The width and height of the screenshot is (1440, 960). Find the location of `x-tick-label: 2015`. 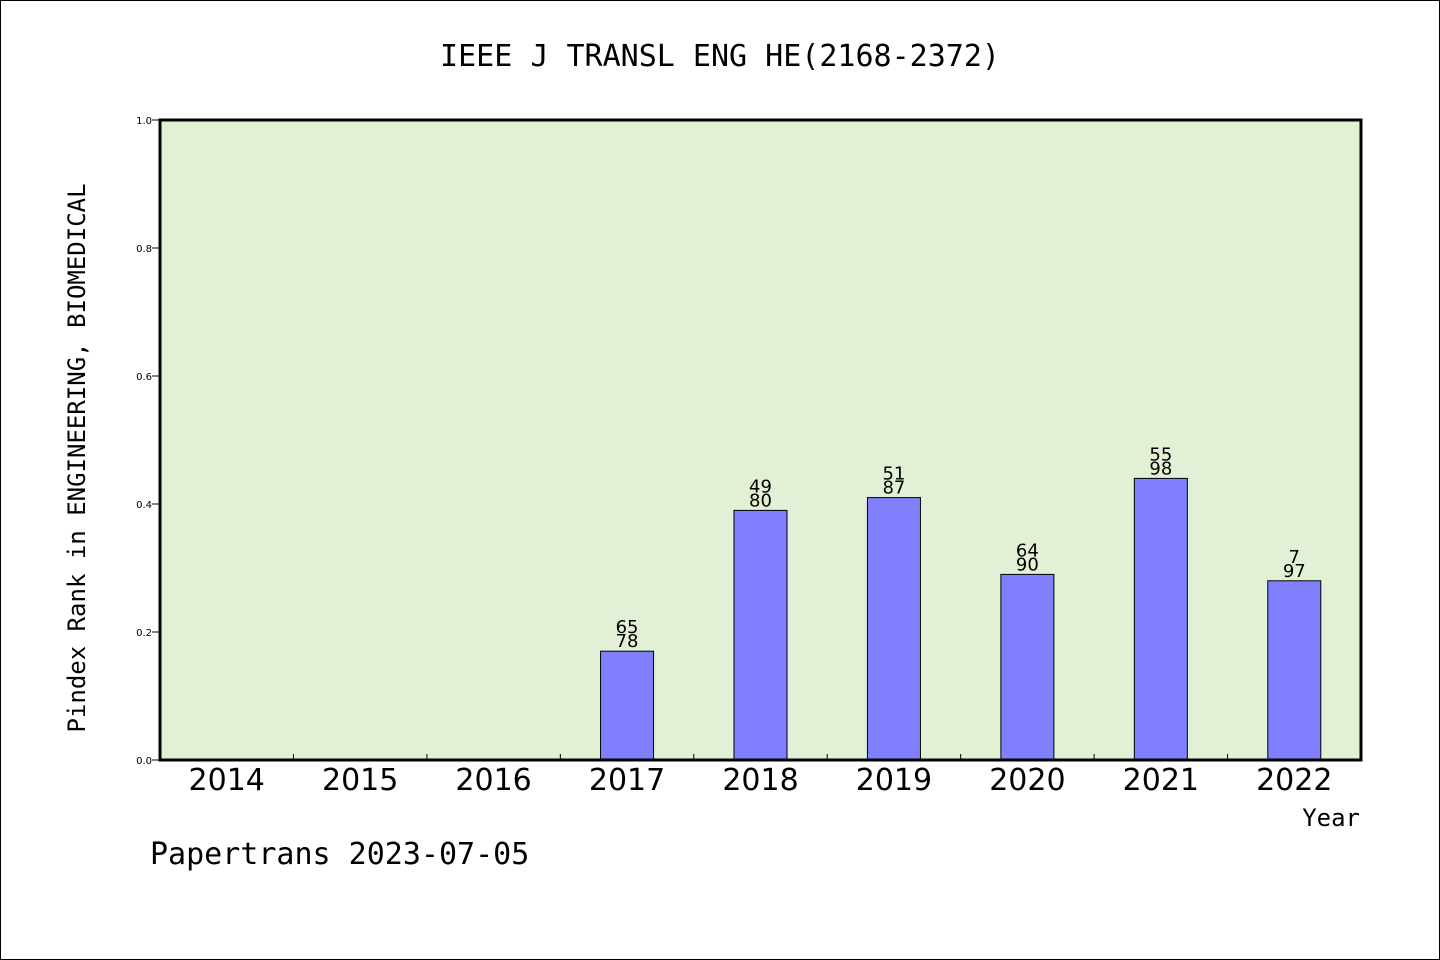

x-tick-label: 2015 is located at coordinates (360, 780).